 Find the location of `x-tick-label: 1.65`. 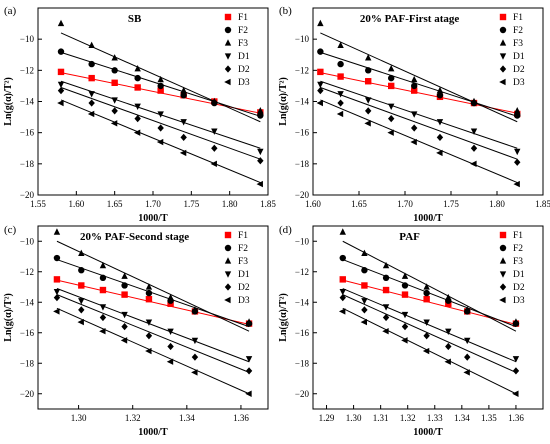

x-tick-label: 1.65 is located at coordinates (359, 204).